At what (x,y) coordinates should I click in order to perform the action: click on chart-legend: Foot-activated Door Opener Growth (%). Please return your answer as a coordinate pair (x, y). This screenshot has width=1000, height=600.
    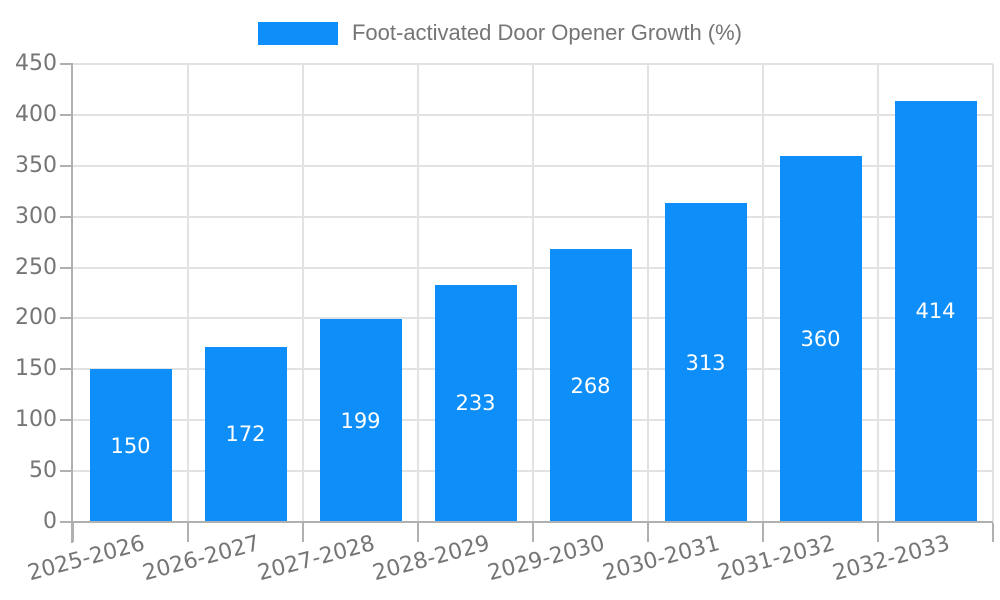
    Looking at the image, I should click on (500, 33).